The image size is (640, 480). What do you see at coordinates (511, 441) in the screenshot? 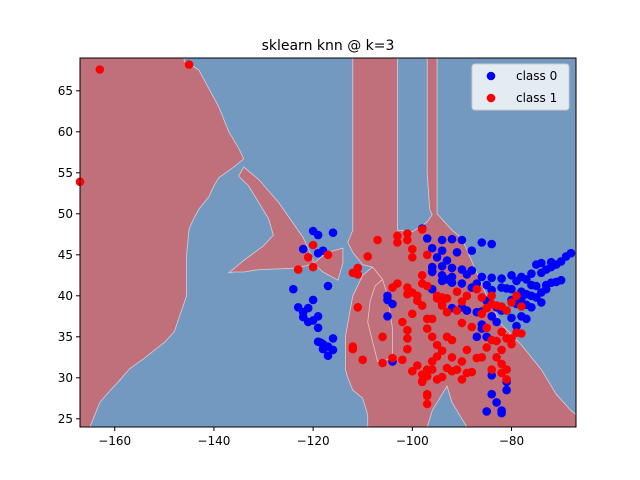
I see `x-tick-label: −80` at bounding box center [511, 441].